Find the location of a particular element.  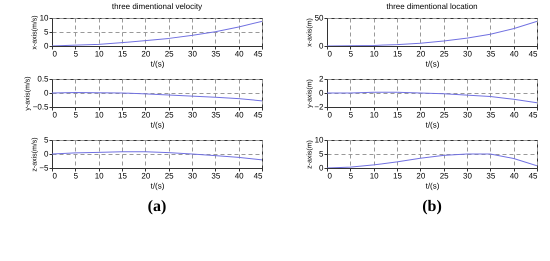

y-tick-label: 50 is located at coordinates (319, 18).